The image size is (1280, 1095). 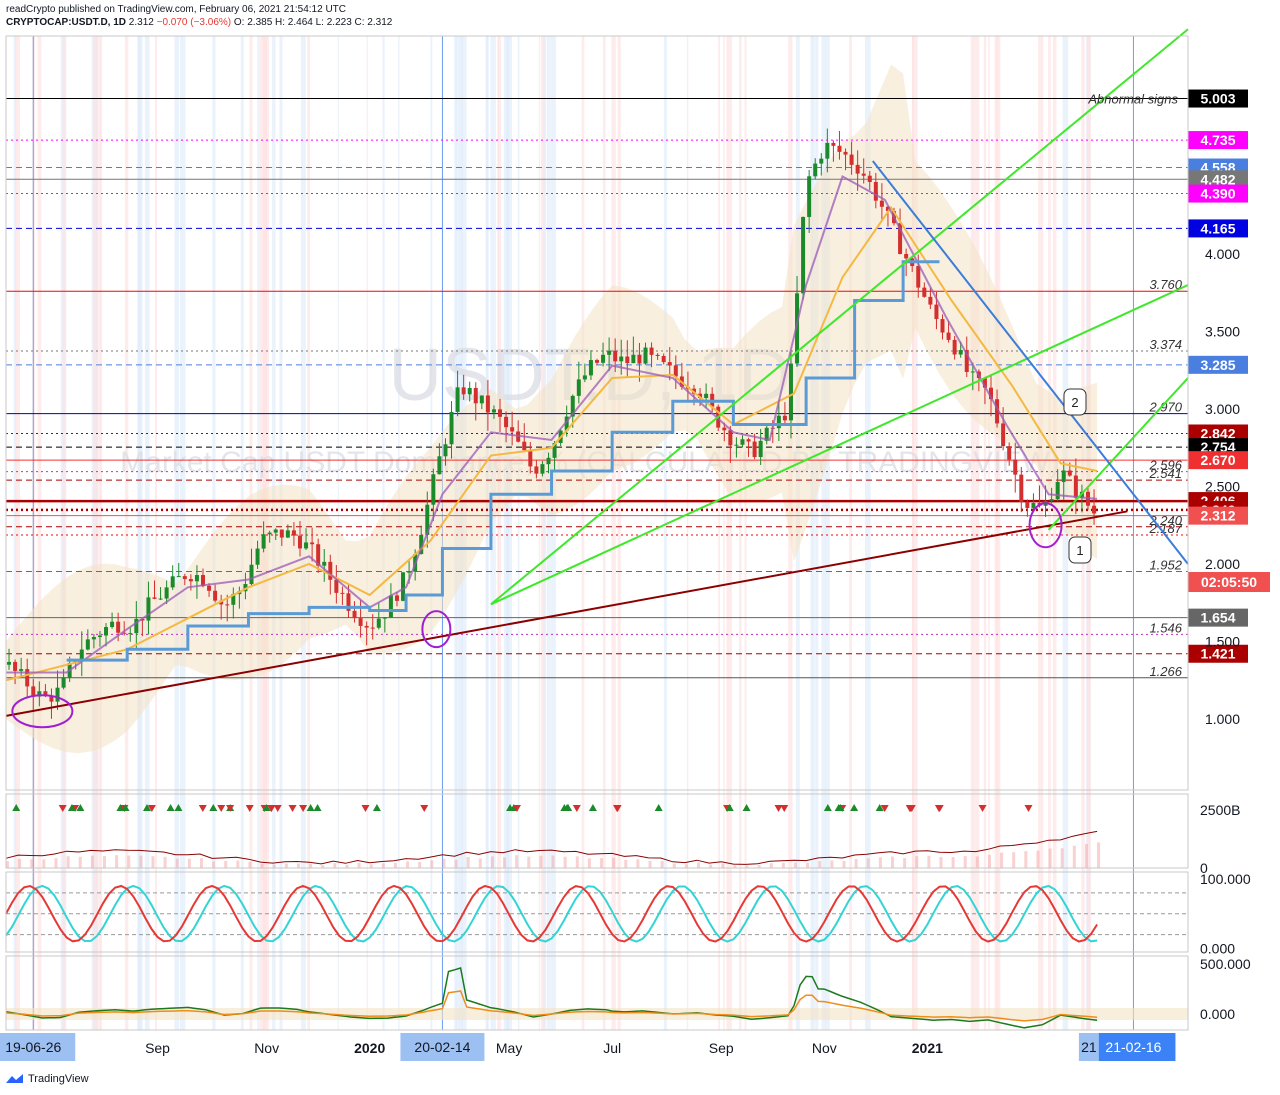 I want to click on volume-tick: 2500B, so click(x=1220, y=810).